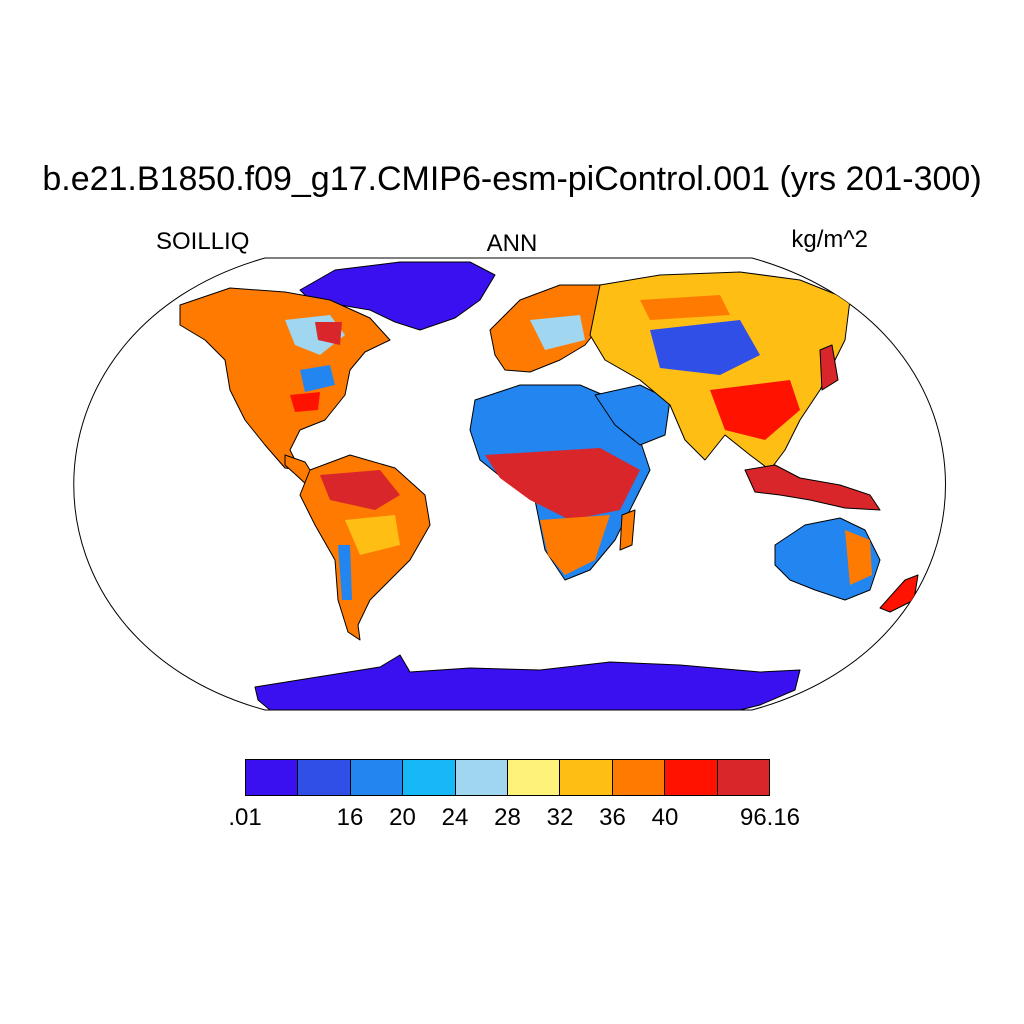 This screenshot has width=1024, height=1024. What do you see at coordinates (829, 367) in the screenshot?
I see `landmass-japan` at bounding box center [829, 367].